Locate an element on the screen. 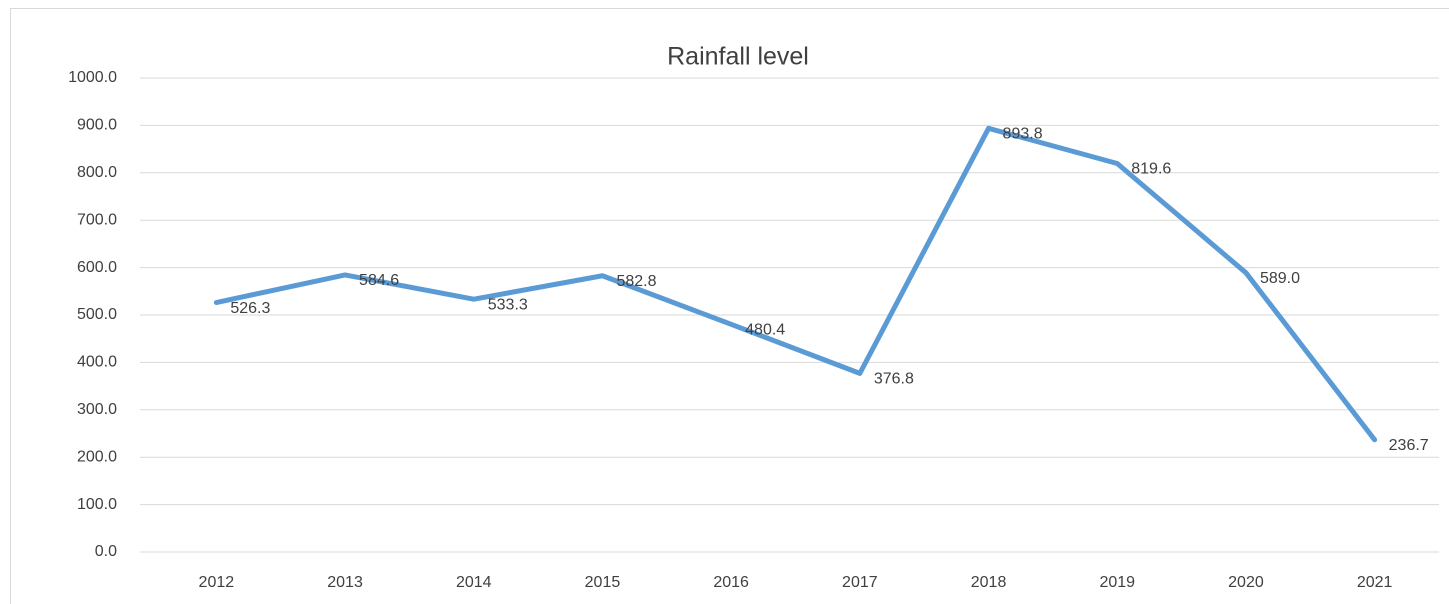 Image resolution: width=1449 pixels, height=604 pixels. x-tick-label: 2021 is located at coordinates (1375, 582).